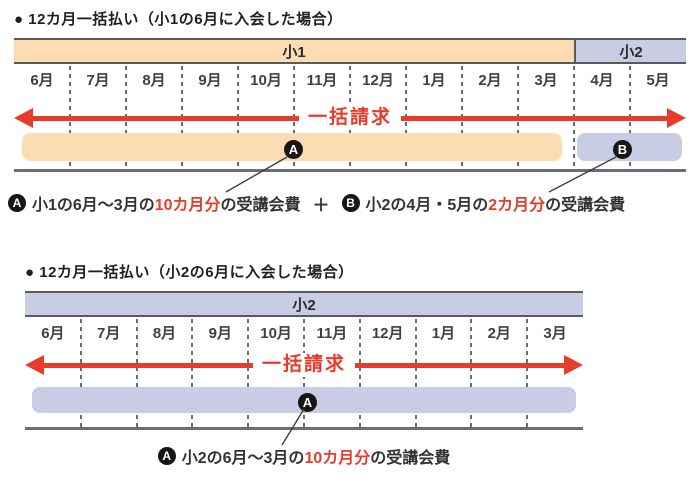 The height and width of the screenshot is (500, 700). I want to click on caption-b-badge: B, so click(350, 203).